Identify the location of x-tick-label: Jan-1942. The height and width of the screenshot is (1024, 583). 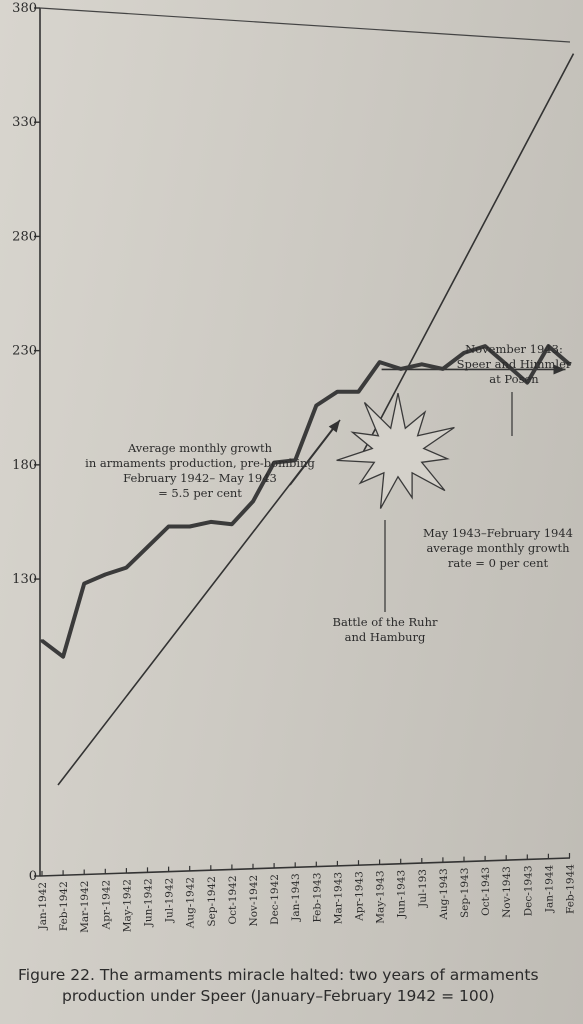
(43, 906).